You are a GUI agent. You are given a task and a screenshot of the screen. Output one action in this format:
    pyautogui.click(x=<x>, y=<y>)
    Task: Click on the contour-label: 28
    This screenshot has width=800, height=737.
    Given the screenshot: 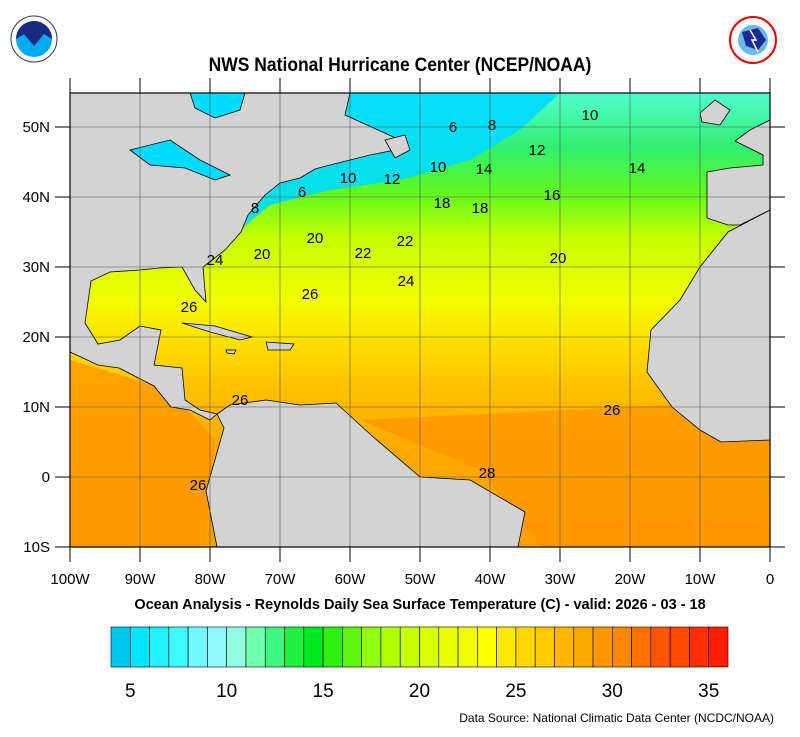 What is the action you would take?
    pyautogui.click(x=487, y=473)
    